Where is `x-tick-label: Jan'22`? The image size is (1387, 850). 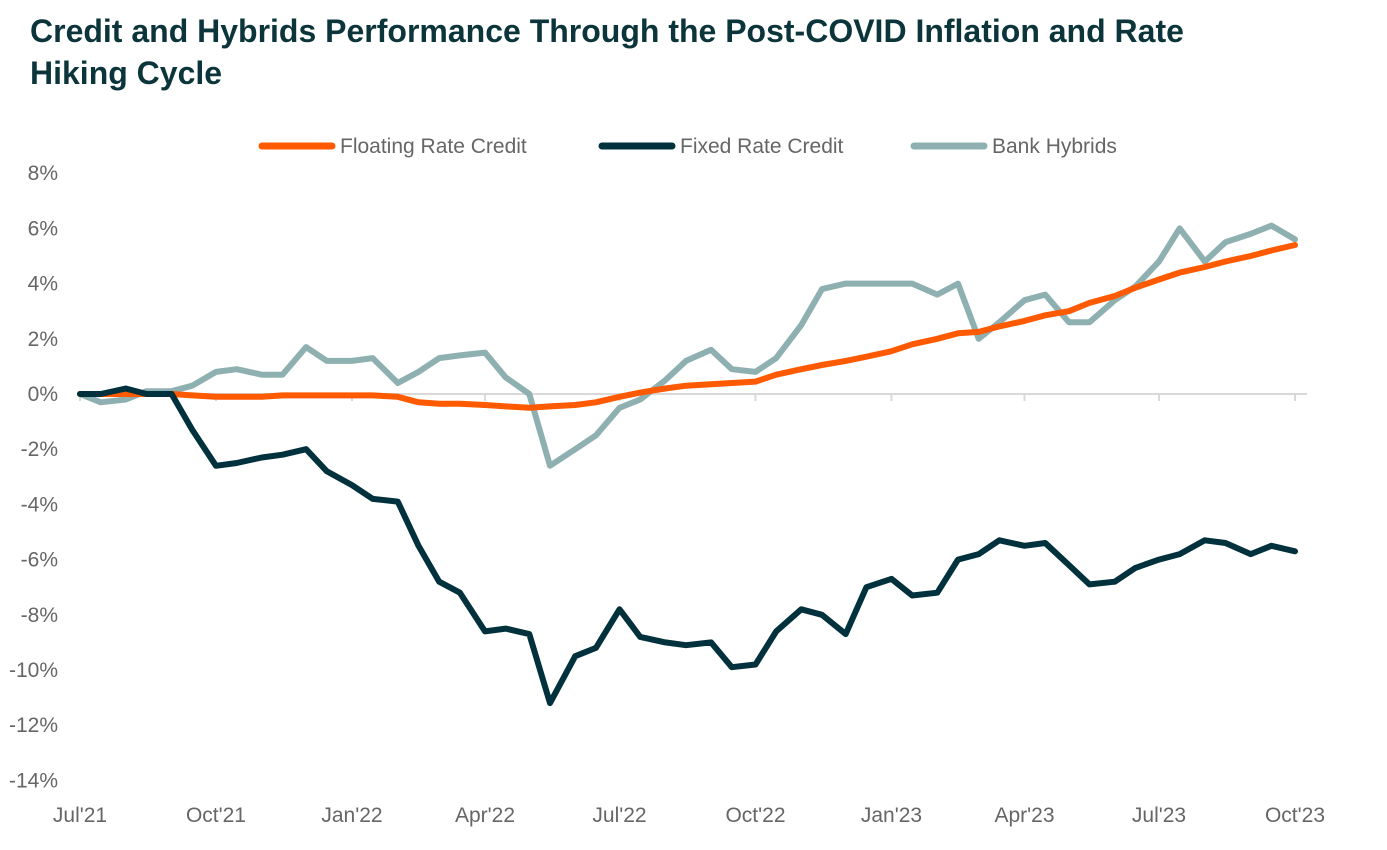 x-tick-label: Jan'22 is located at coordinates (351, 815).